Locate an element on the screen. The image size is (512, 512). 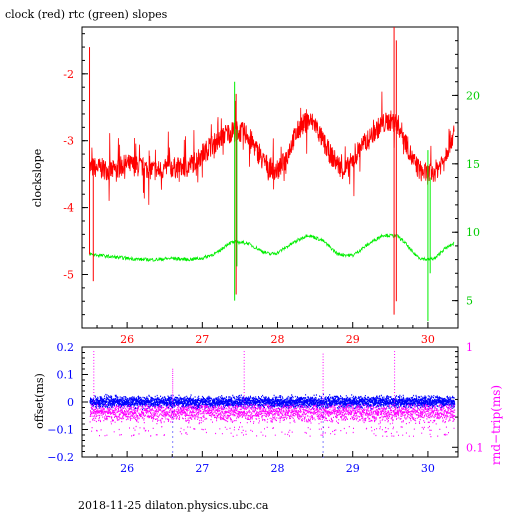
offset-right-axis: 10.1 is located at coordinates (468, 397).